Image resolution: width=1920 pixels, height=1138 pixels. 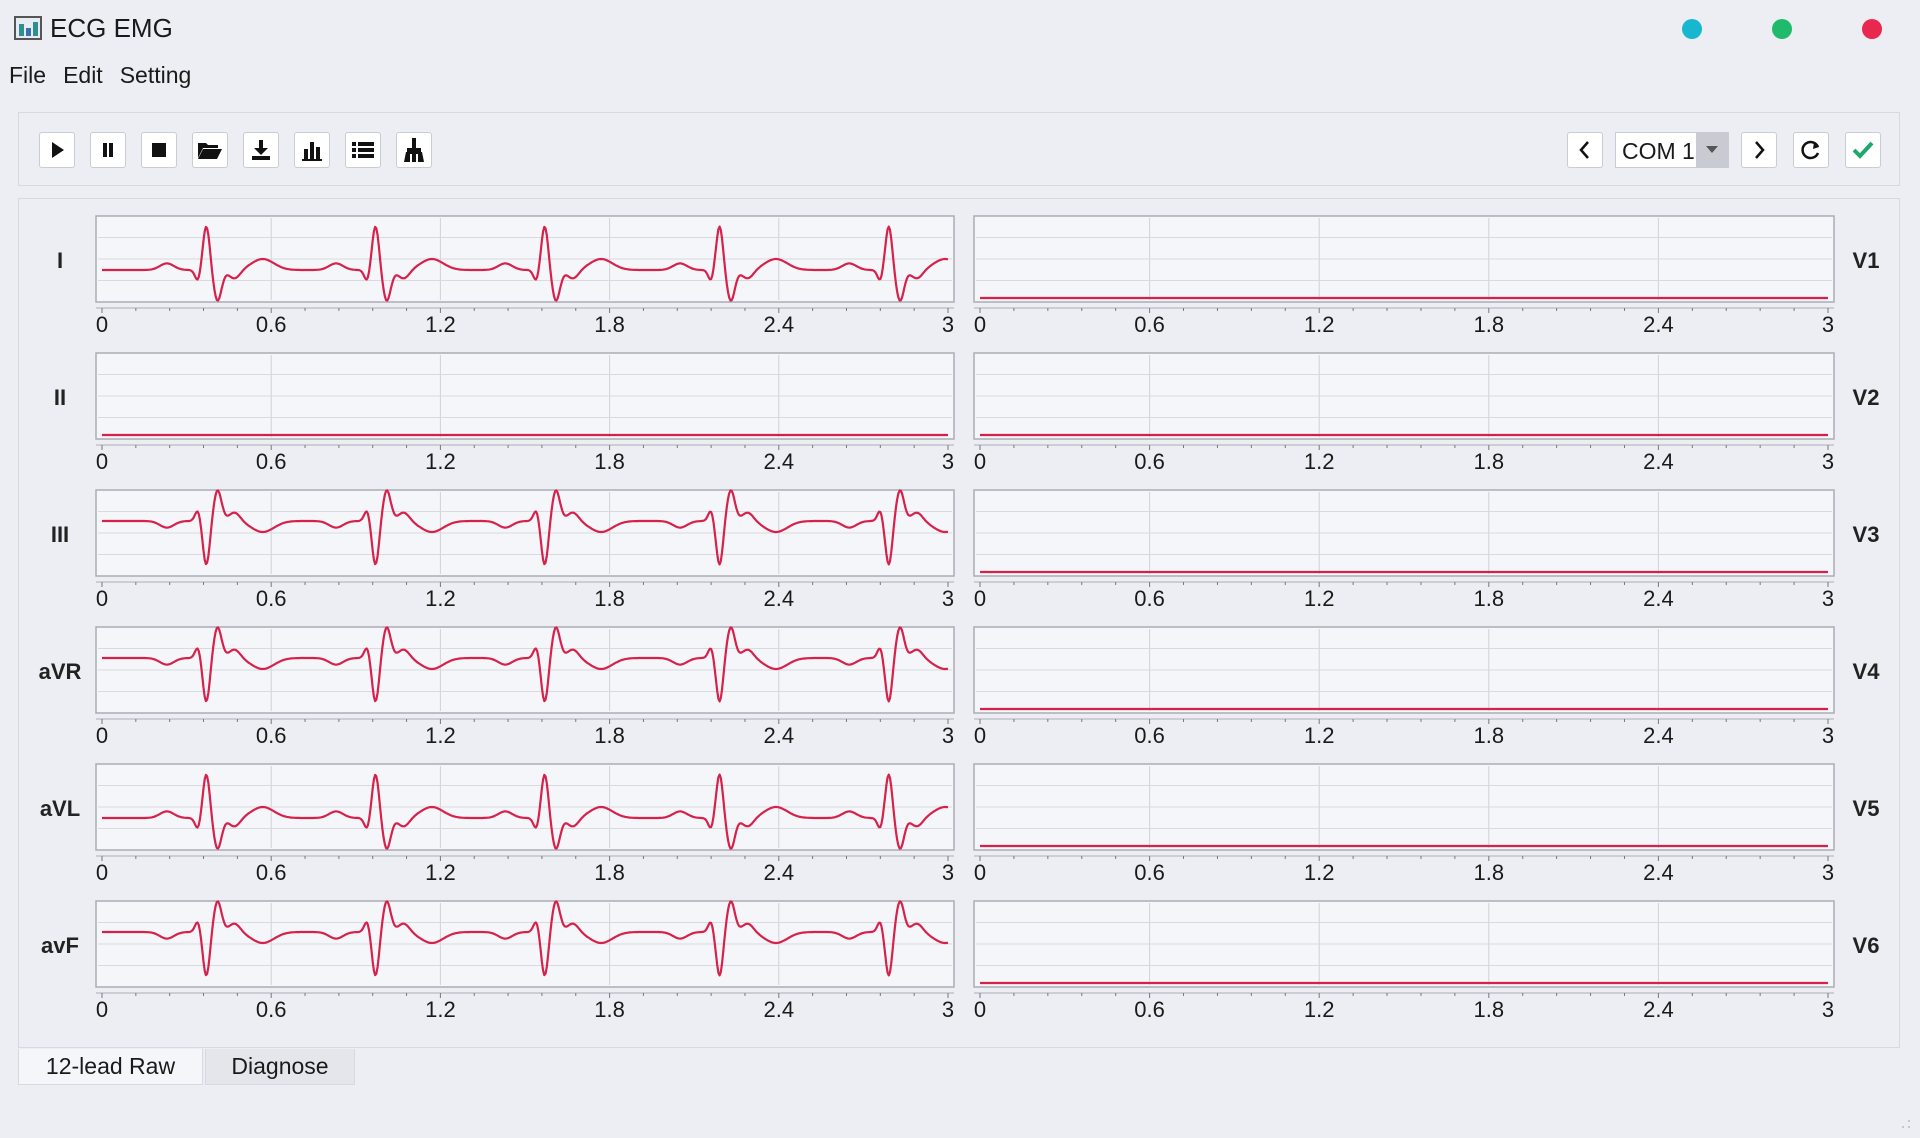 What do you see at coordinates (525, 527) in the screenshot?
I see `lead-trace-III` at bounding box center [525, 527].